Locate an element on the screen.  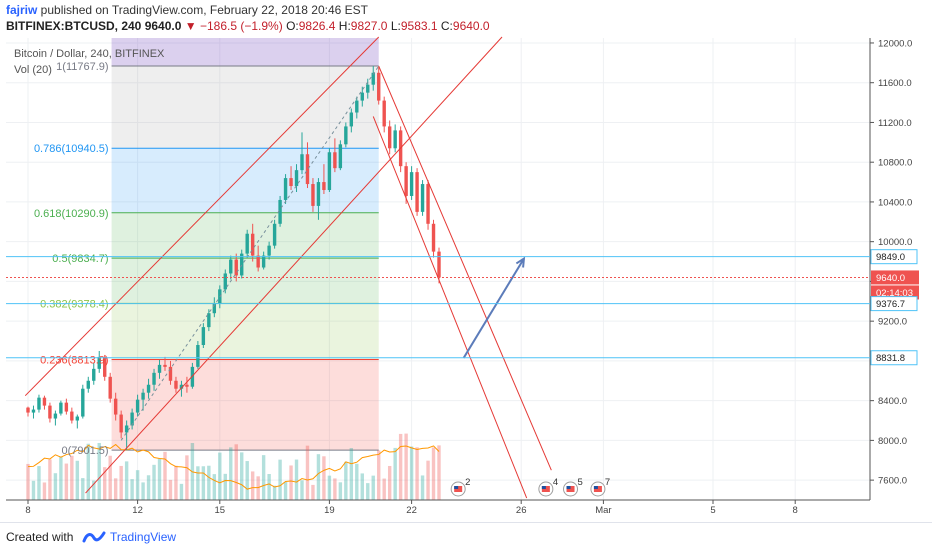
economic-event-flag-icon: 5 is located at coordinates (573, 487).